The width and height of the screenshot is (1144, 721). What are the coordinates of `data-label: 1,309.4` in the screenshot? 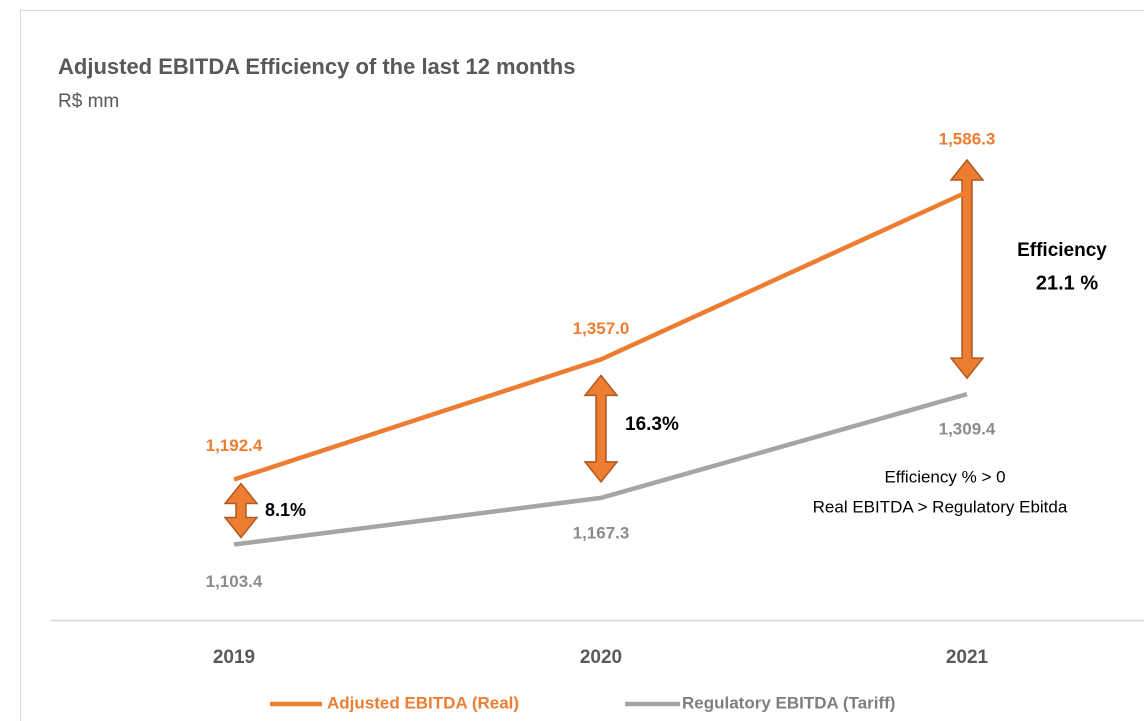 It's located at (967, 429).